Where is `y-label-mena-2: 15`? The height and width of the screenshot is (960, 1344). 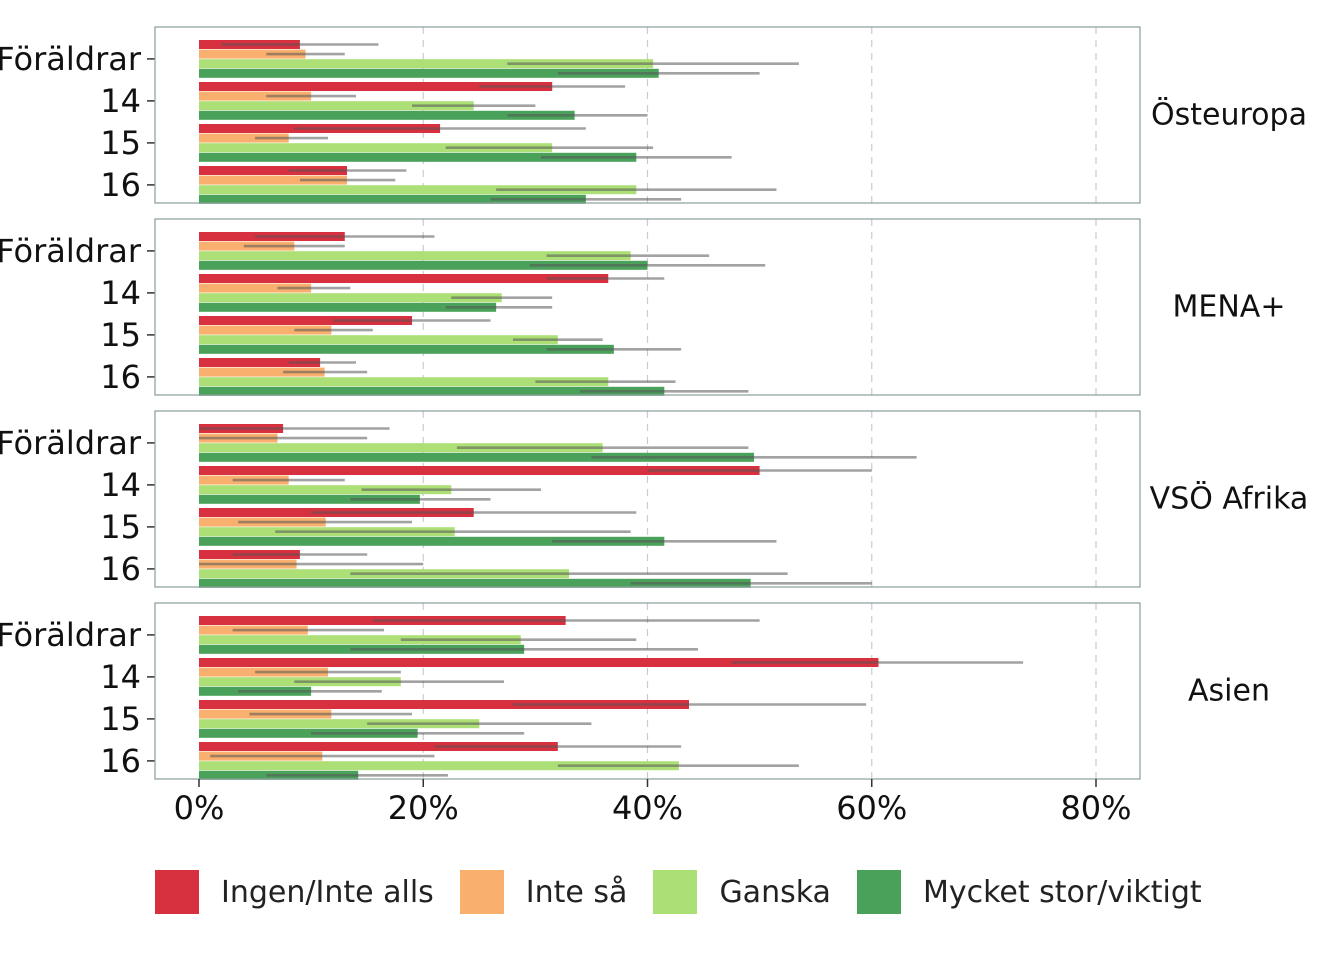
y-label-mena-2: 15 is located at coordinates (120, 335).